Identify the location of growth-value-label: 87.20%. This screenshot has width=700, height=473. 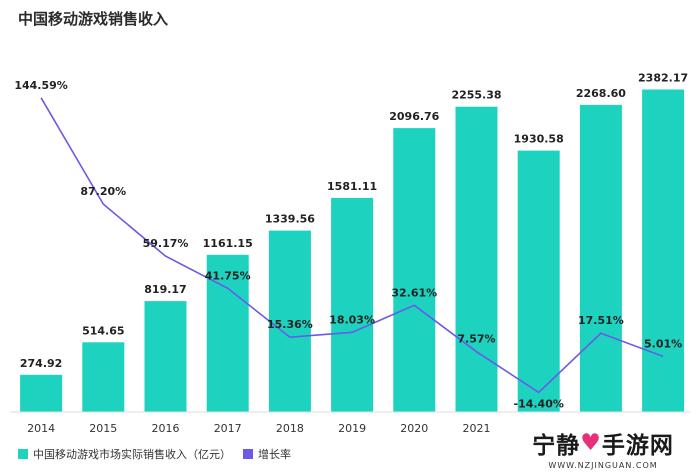
(103, 191).